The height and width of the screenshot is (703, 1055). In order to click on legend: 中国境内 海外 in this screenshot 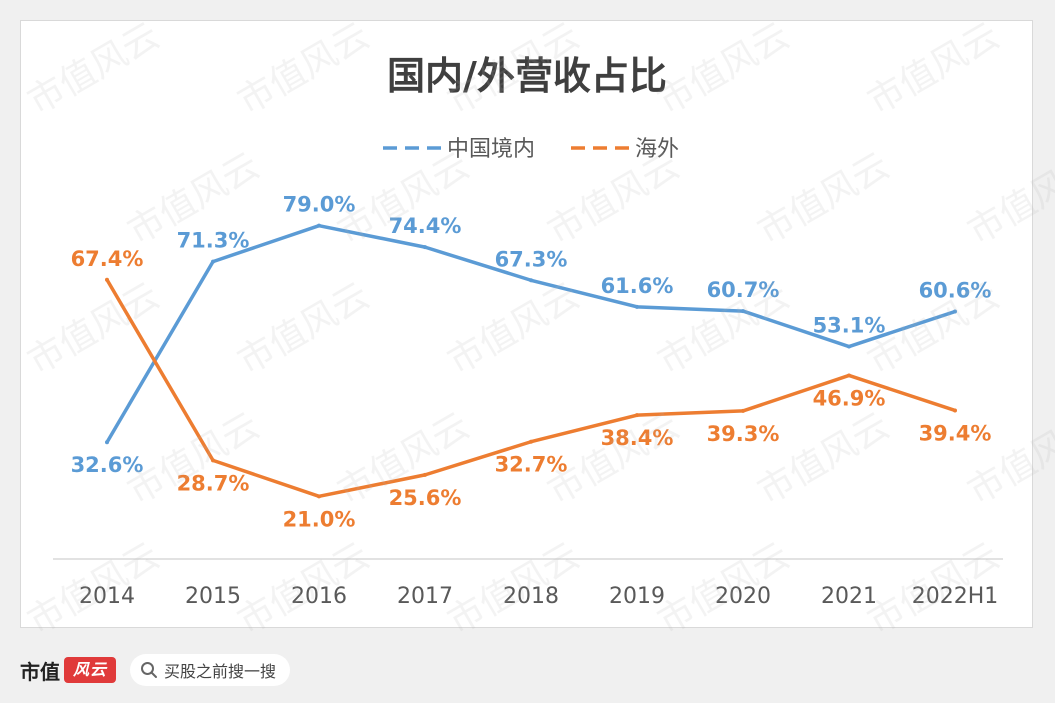, I will do `click(531, 149)`.